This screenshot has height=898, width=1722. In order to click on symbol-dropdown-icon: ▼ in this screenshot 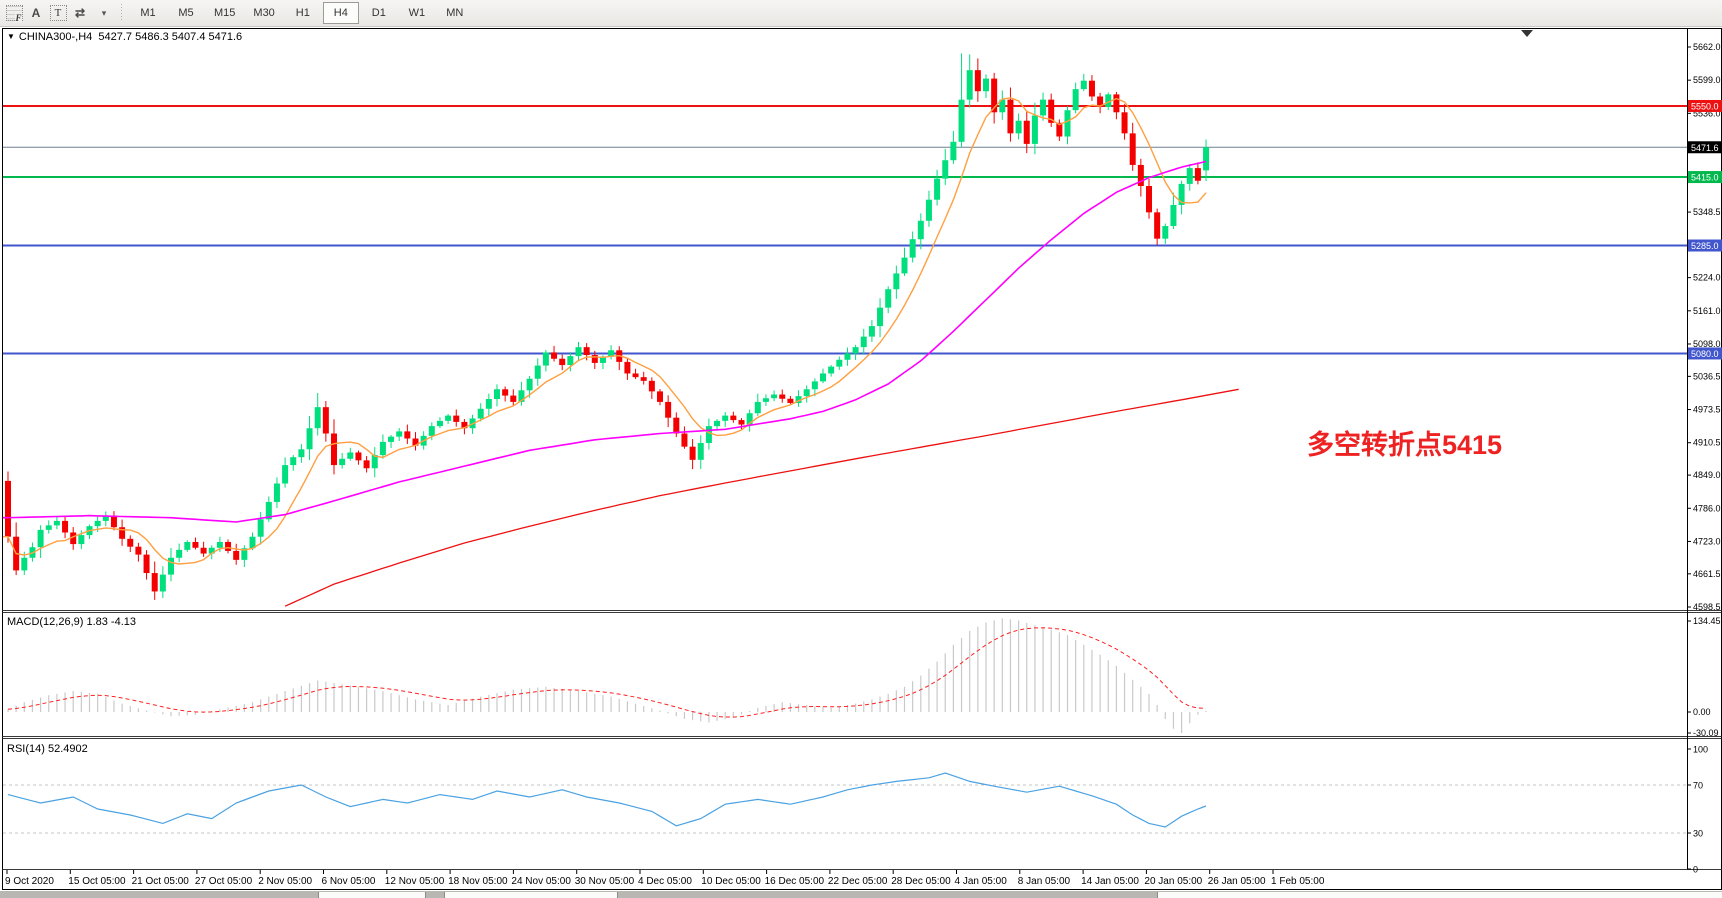, I will do `click(11, 36)`.